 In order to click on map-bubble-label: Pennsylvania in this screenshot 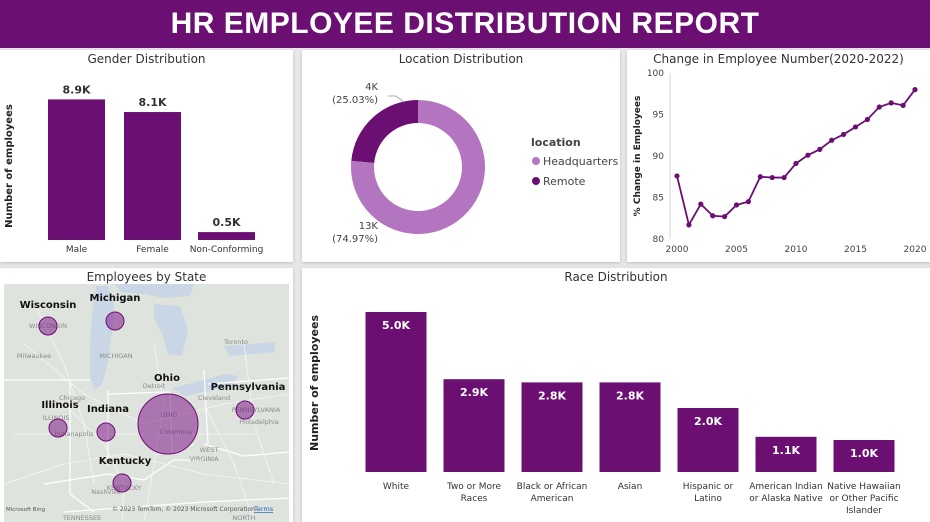, I will do `click(248, 387)`.